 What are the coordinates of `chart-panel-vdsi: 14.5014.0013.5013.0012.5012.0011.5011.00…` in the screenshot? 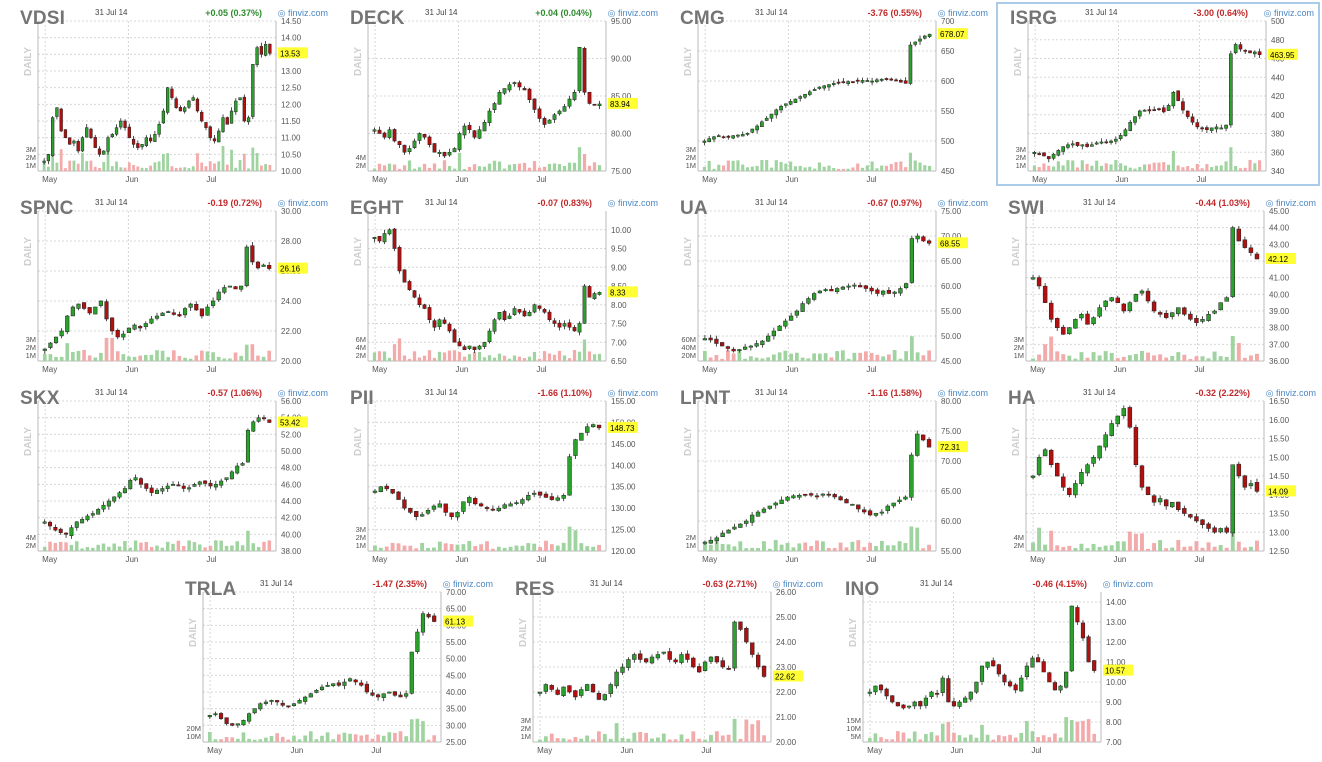 It's located at (170, 96).